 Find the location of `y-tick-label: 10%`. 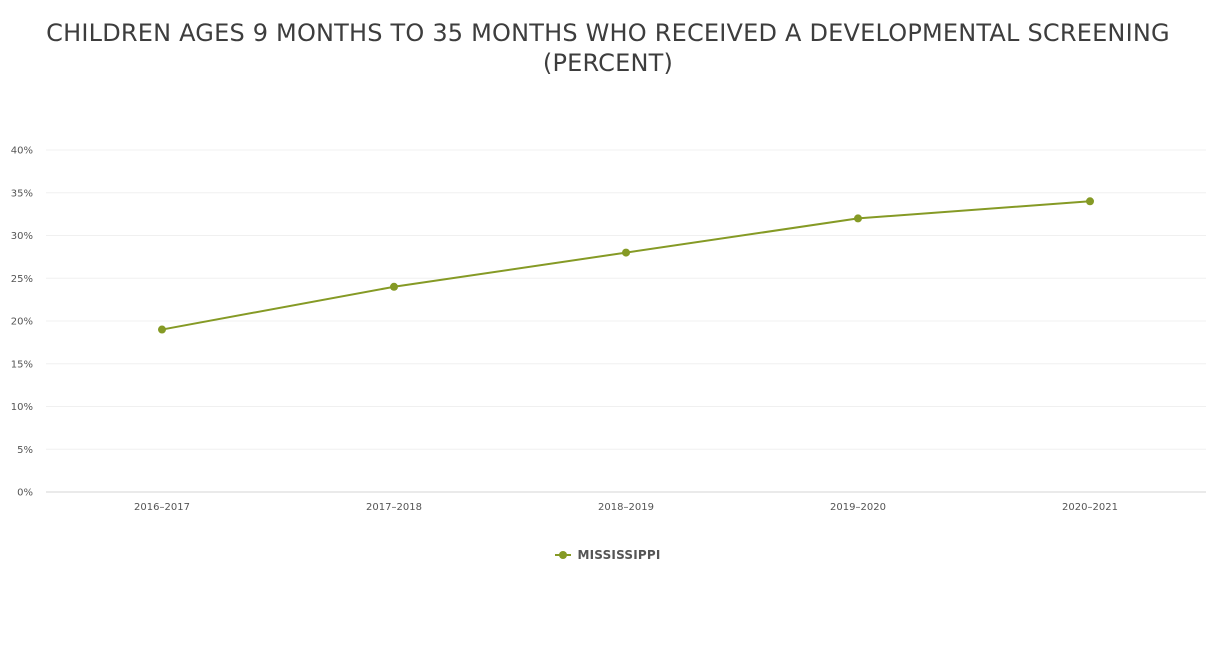

y-tick-label: 10% is located at coordinates (22, 407).